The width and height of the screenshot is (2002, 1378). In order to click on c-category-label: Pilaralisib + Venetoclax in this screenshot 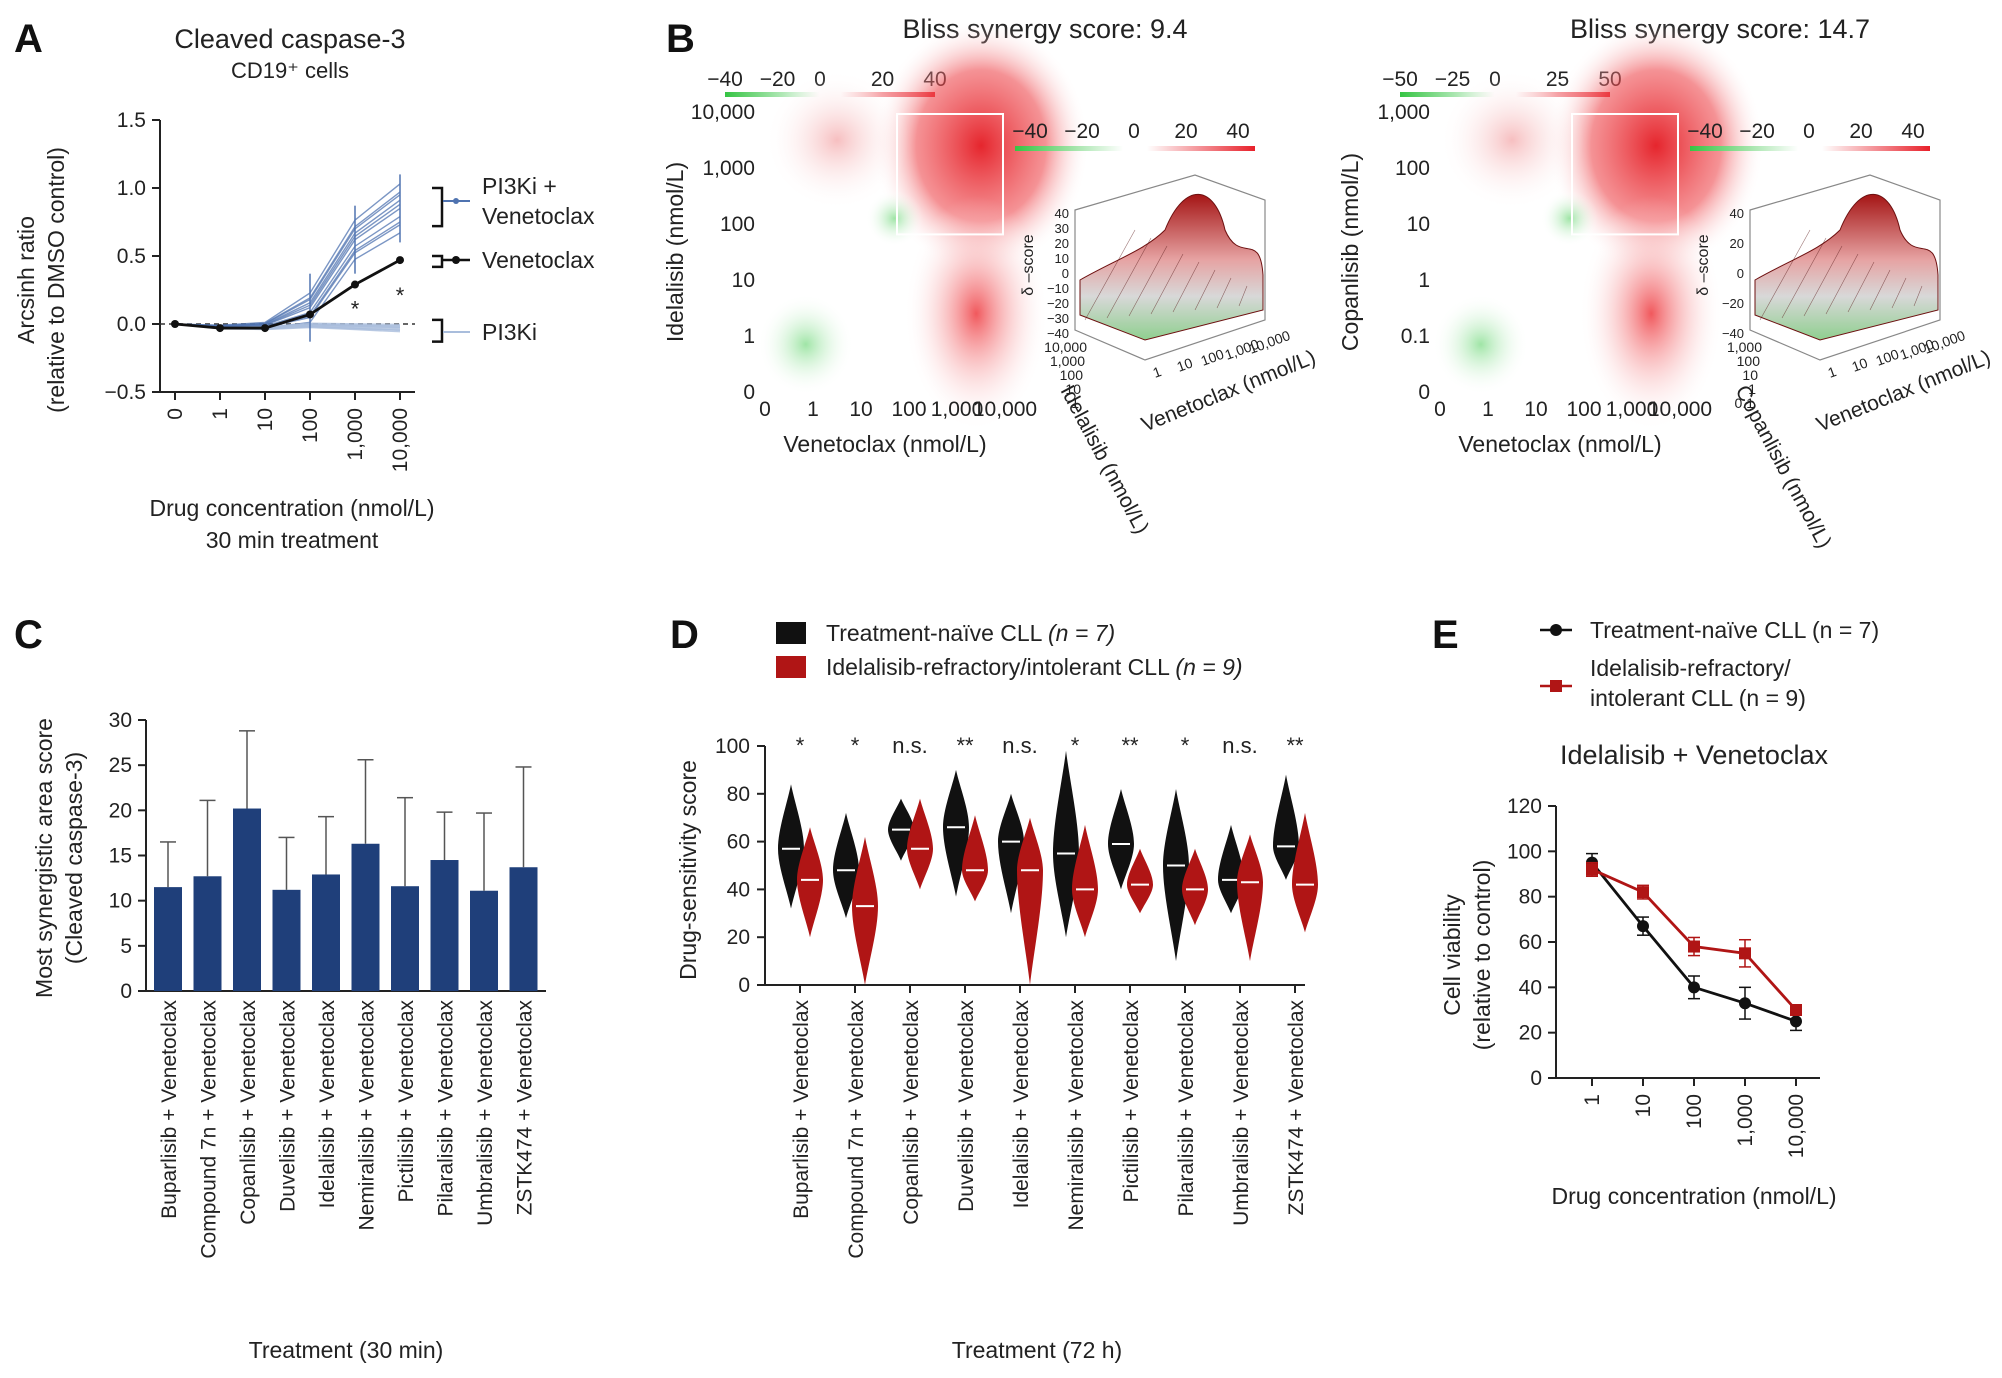, I will do `click(446, 1108)`.